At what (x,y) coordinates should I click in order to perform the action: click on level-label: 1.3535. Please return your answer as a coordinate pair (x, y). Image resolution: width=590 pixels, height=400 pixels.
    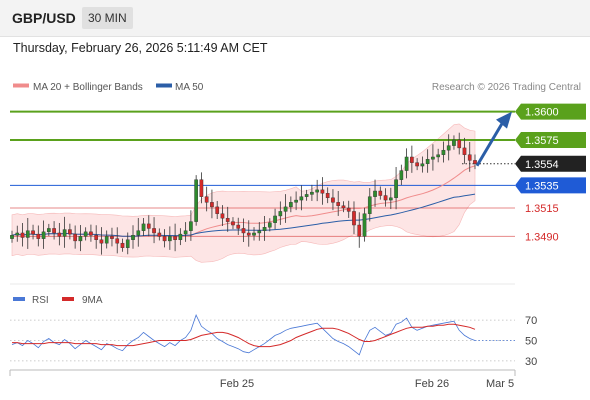
    Looking at the image, I should click on (542, 186).